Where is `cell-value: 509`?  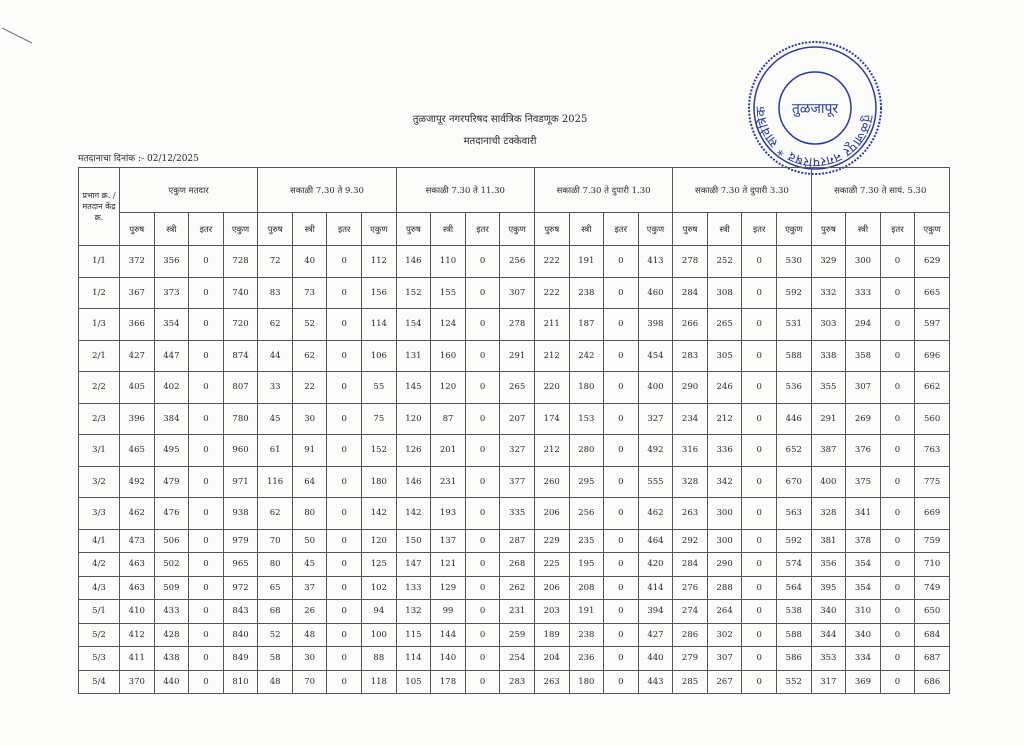
cell-value: 509 is located at coordinates (171, 587).